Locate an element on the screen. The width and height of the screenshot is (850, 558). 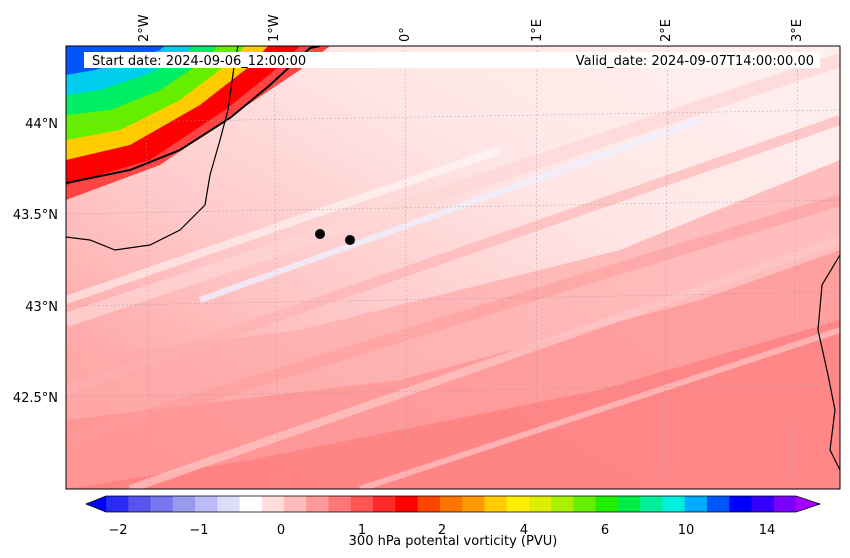
colorbar-extend-high is located at coordinates (808, 504).